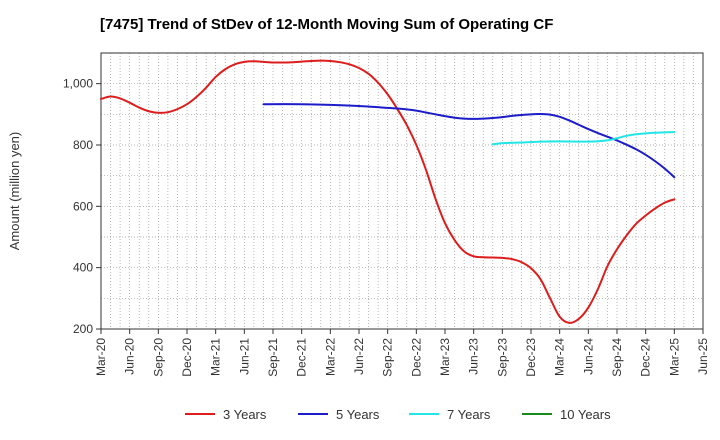  I want to click on x-tick-label: Sep-24, so click(617, 357).